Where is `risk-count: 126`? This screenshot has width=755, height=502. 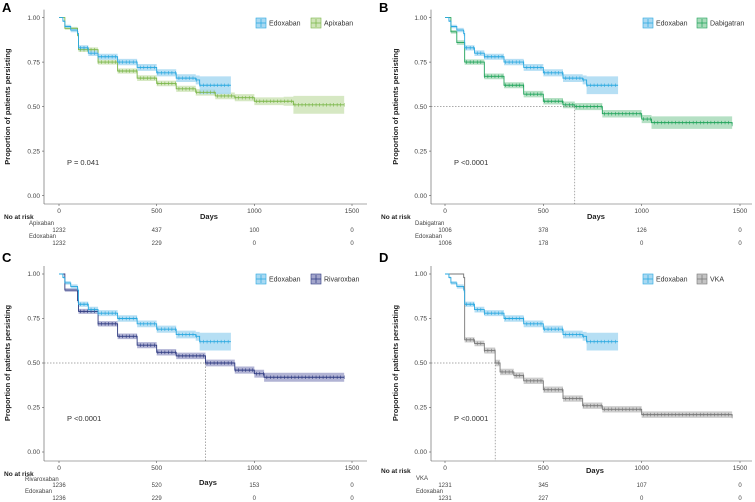 risk-count: 126 is located at coordinates (642, 231).